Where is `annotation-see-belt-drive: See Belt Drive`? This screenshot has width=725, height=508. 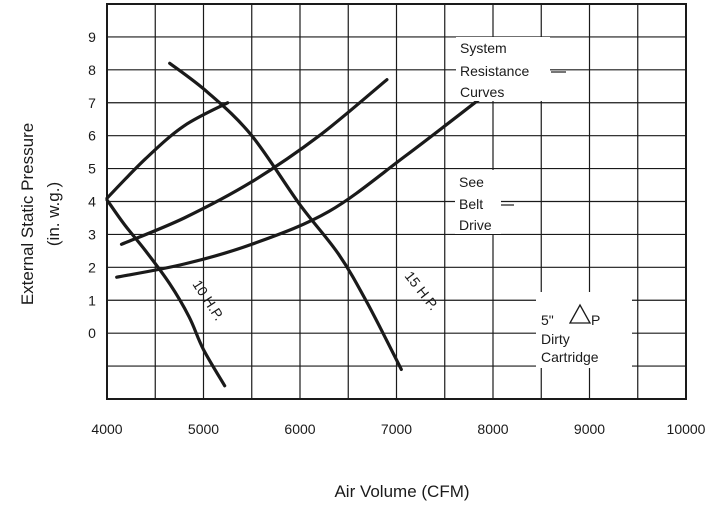 annotation-see-belt-drive: See Belt Drive is located at coordinates (478, 202).